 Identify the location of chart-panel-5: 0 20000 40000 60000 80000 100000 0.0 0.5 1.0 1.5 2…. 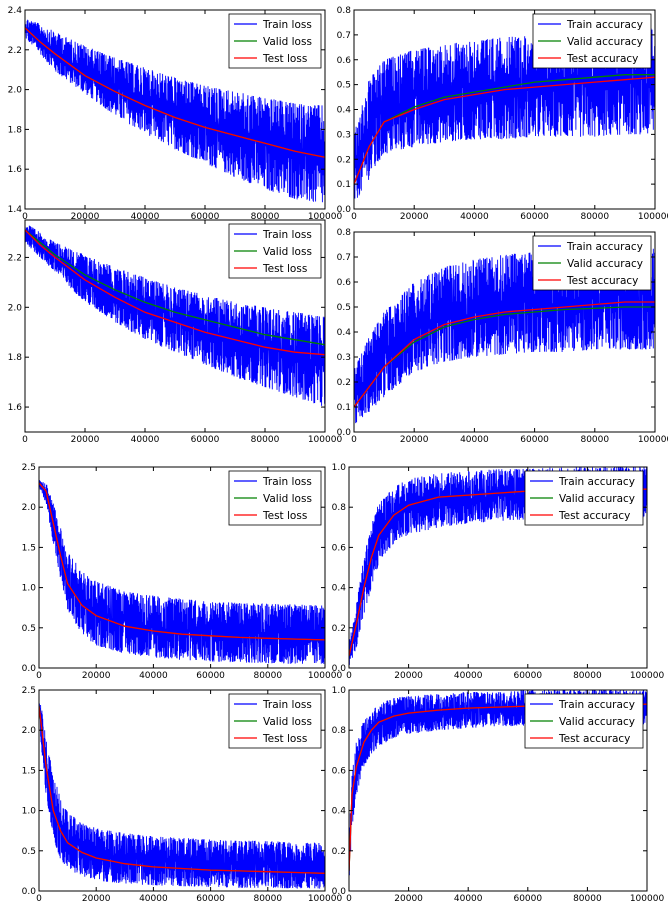
(182, 572).